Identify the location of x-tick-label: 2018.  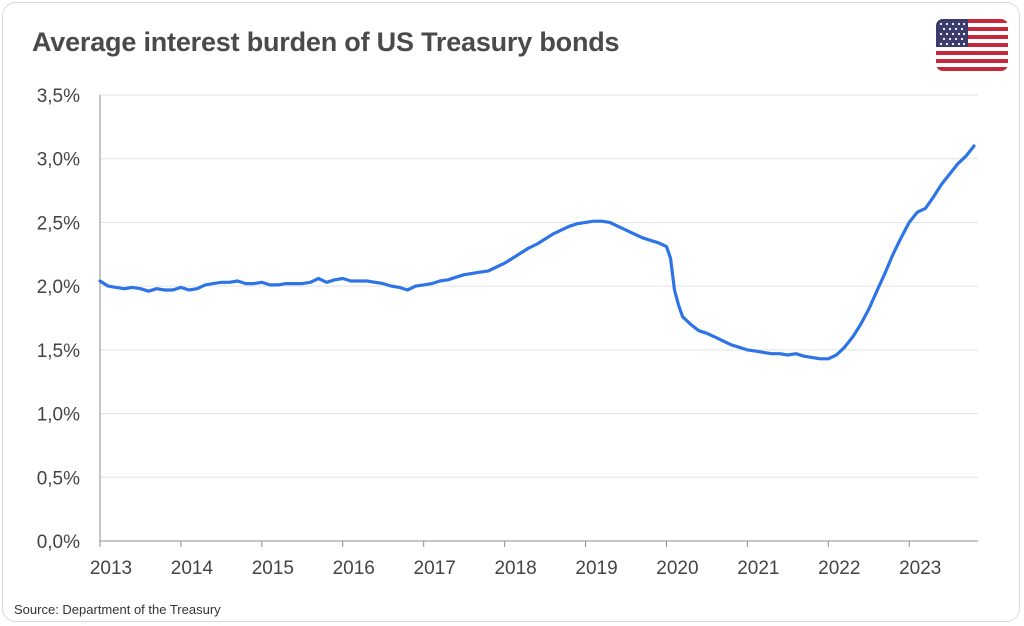
(515, 568).